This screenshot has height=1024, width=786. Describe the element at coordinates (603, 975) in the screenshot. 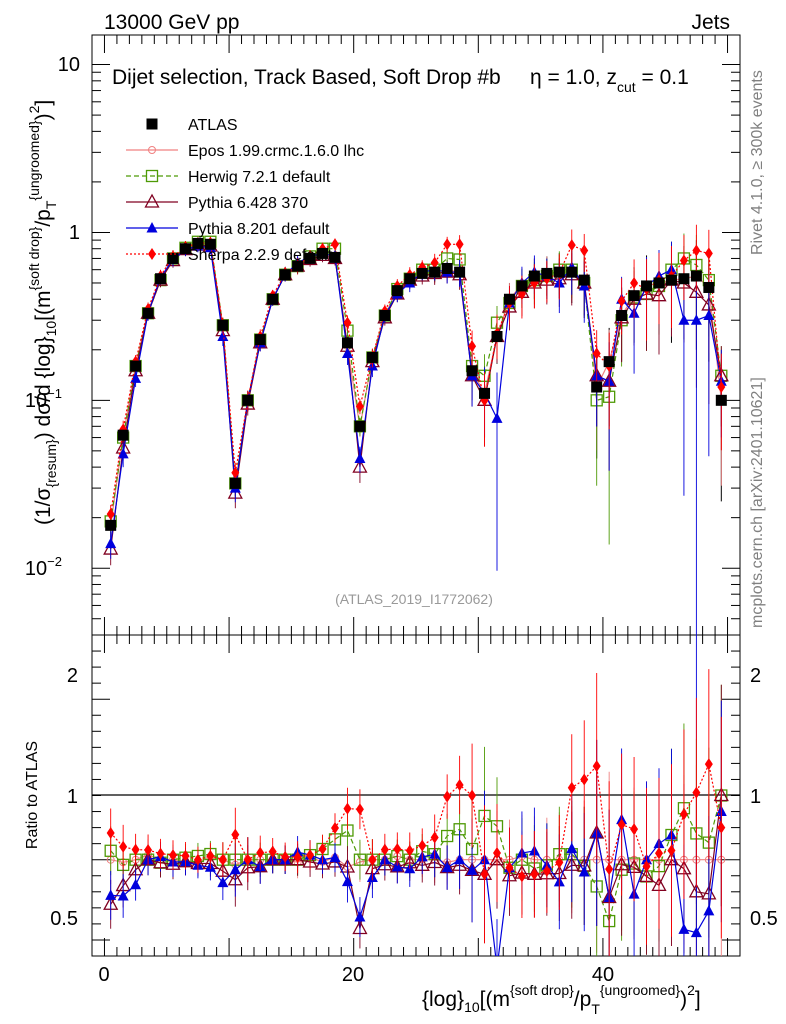

I see `xtick-40: 40` at that location.